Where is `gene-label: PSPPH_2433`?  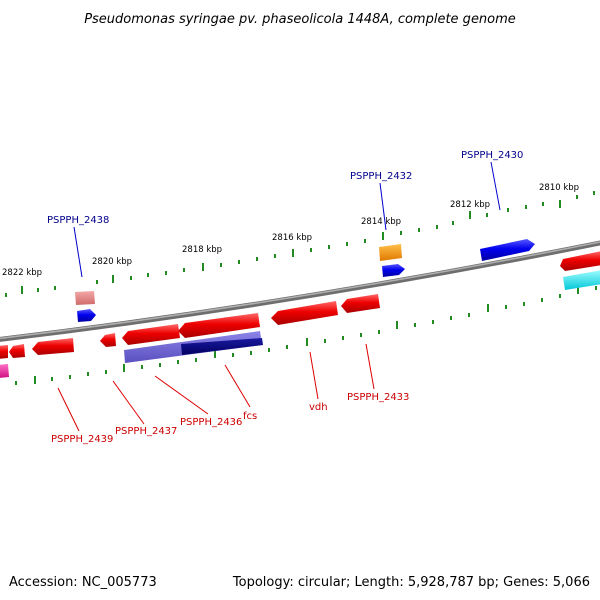
gene-label: PSPPH_2433 is located at coordinates (378, 397).